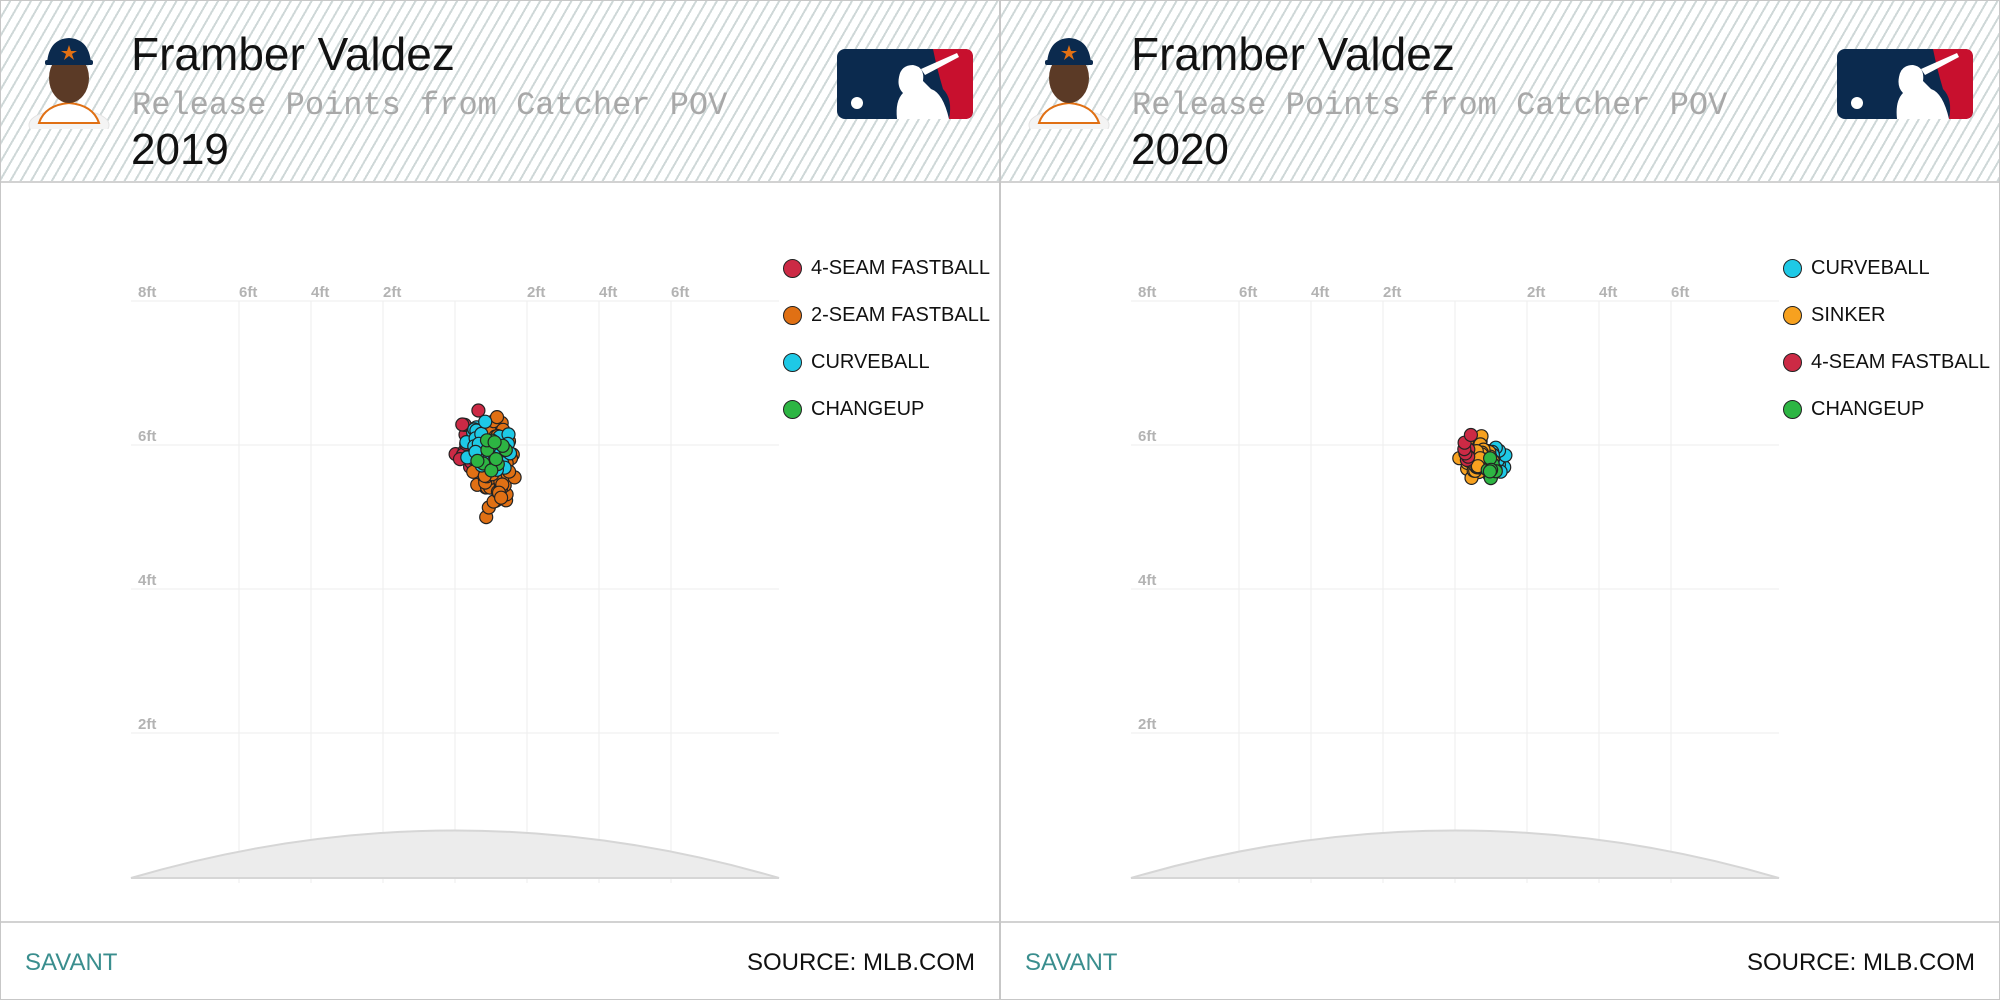 The image size is (2000, 1000). I want to click on legend-item: 2-SEAM FASTBALL, so click(886, 315).